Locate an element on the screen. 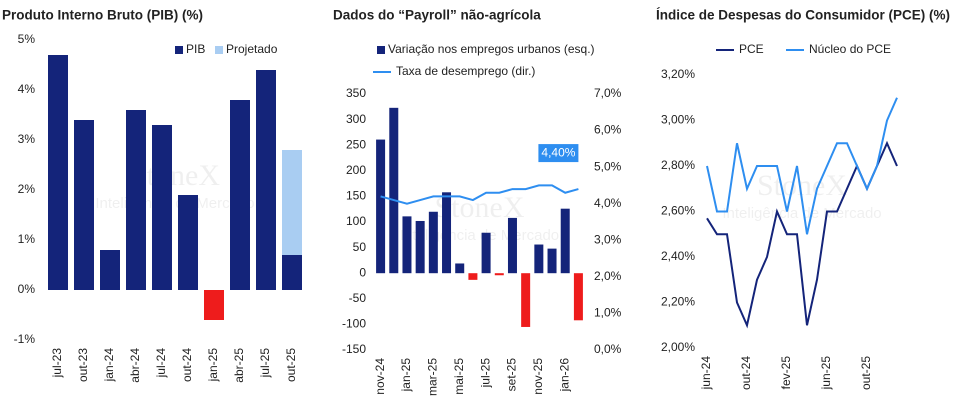  x-tick-label: mar-25 is located at coordinates (433, 377).